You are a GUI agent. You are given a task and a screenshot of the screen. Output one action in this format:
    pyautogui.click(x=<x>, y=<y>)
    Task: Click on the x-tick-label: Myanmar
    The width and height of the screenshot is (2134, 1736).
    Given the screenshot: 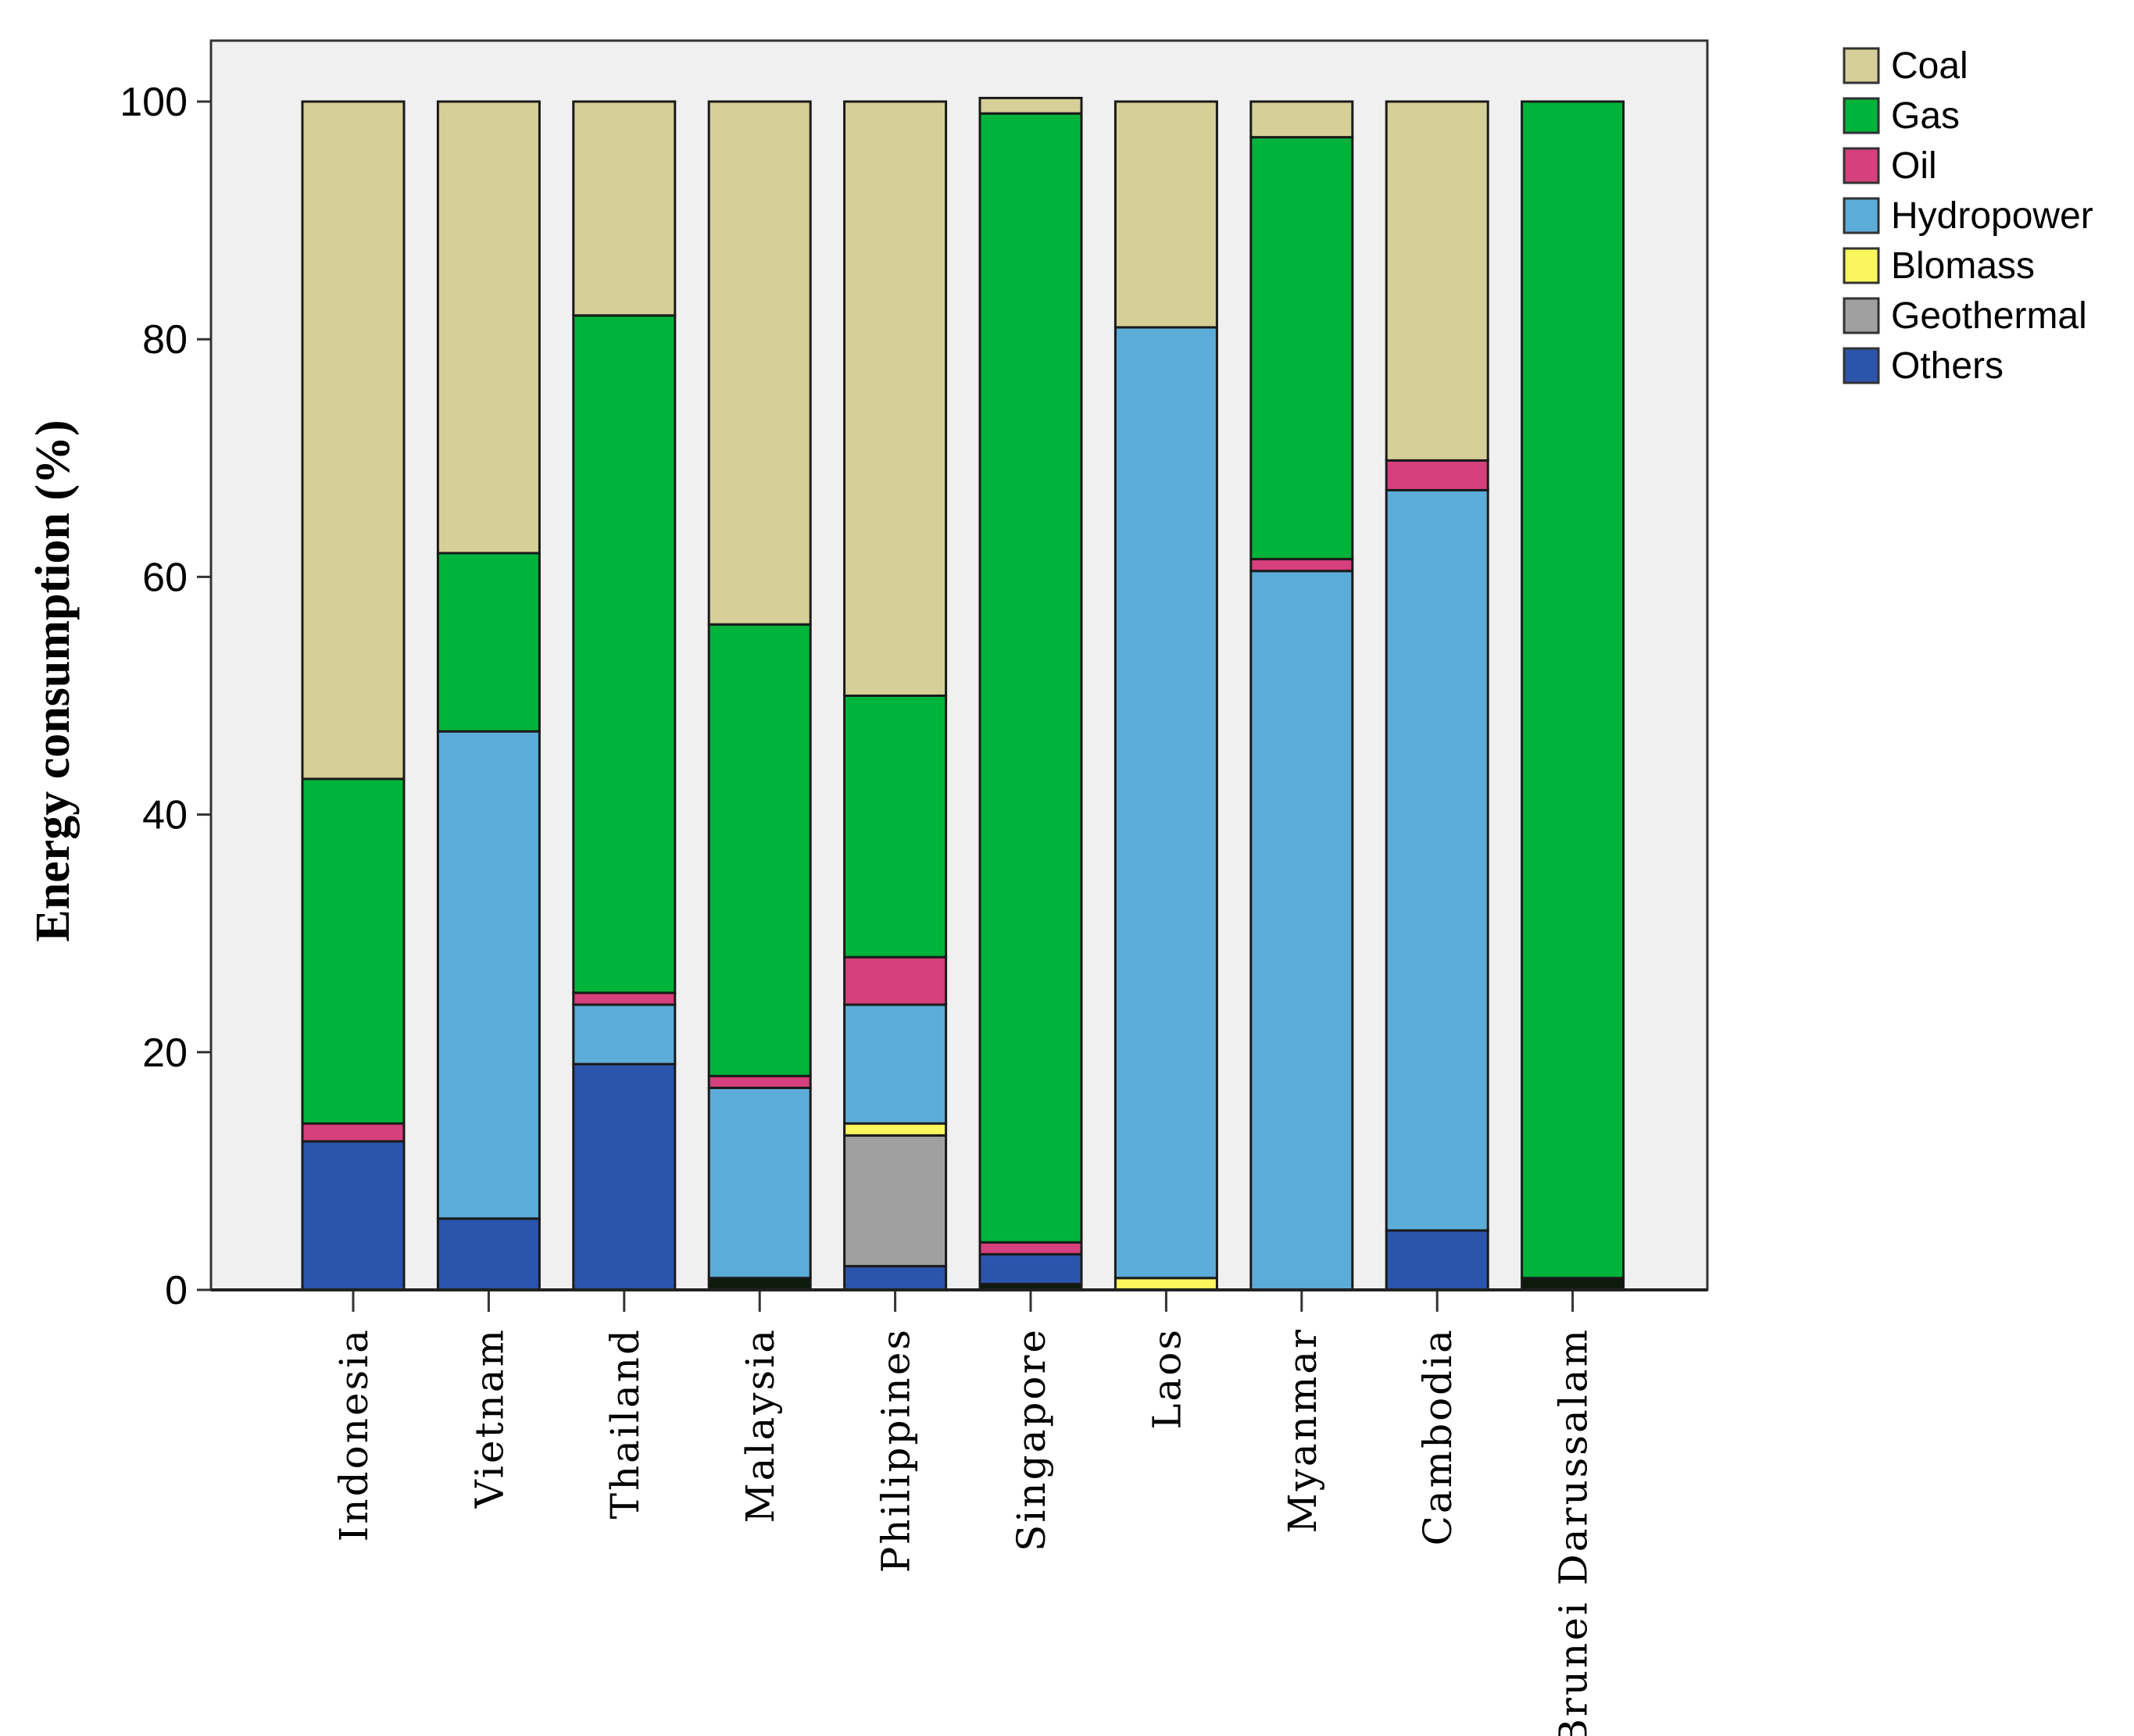 What is the action you would take?
    pyautogui.click(x=1302, y=1430)
    